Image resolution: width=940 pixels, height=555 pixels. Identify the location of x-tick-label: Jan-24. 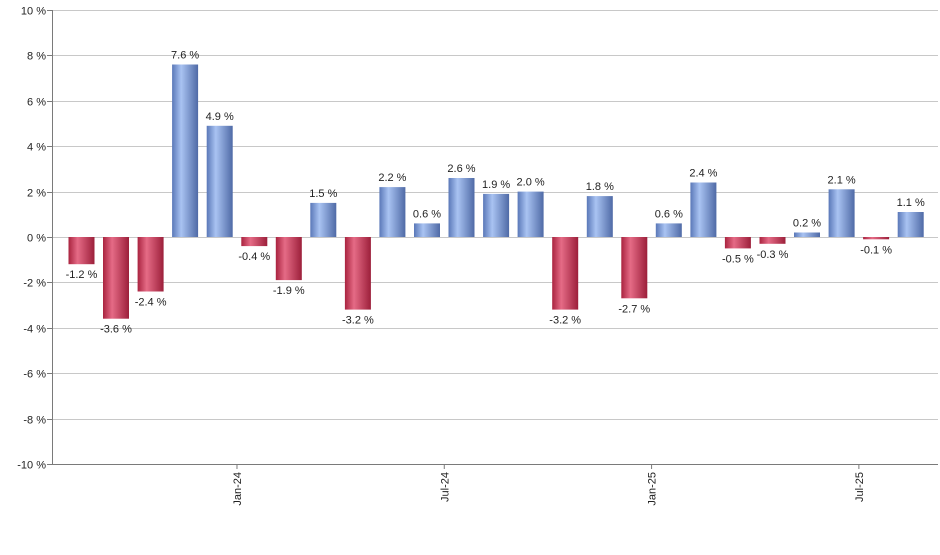
(238, 489).